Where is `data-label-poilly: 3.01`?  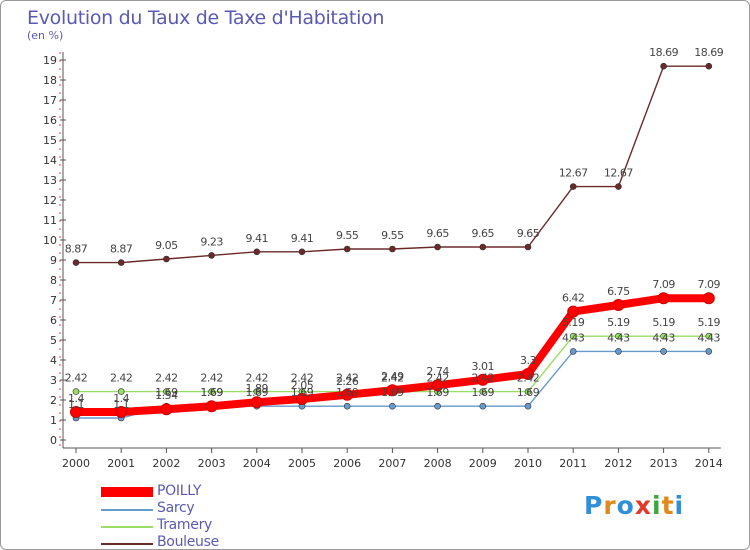 data-label-poilly: 3.01 is located at coordinates (483, 366).